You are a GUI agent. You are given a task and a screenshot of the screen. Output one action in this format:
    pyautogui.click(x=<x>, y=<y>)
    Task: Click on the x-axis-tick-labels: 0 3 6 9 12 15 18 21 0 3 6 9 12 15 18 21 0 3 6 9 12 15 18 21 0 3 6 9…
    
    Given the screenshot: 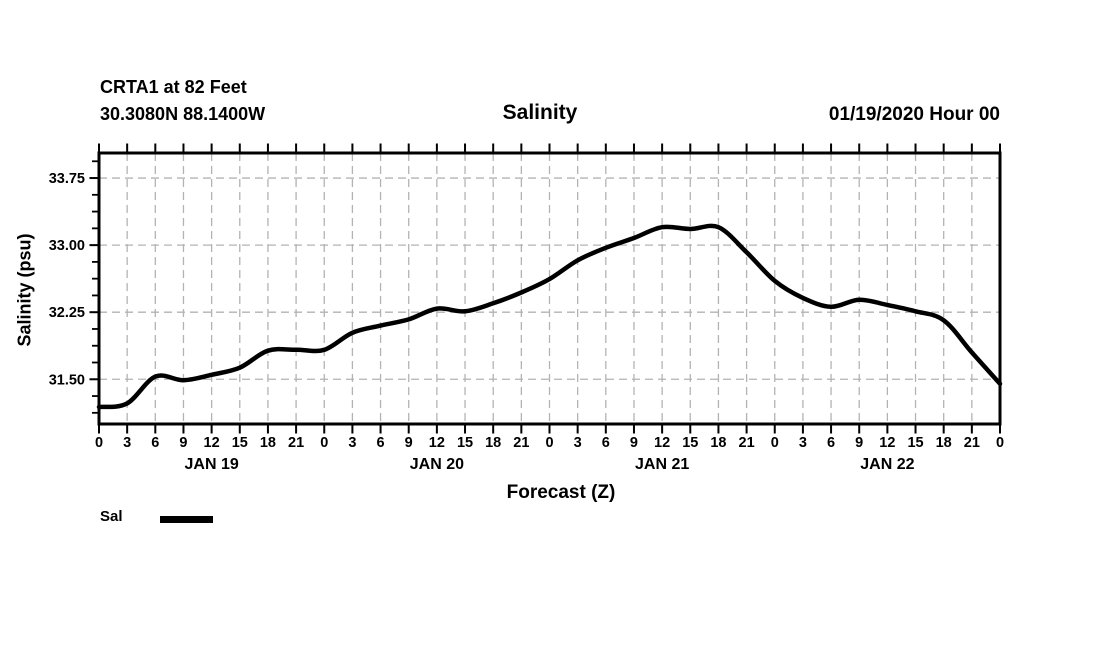 What is the action you would take?
    pyautogui.click(x=549, y=443)
    